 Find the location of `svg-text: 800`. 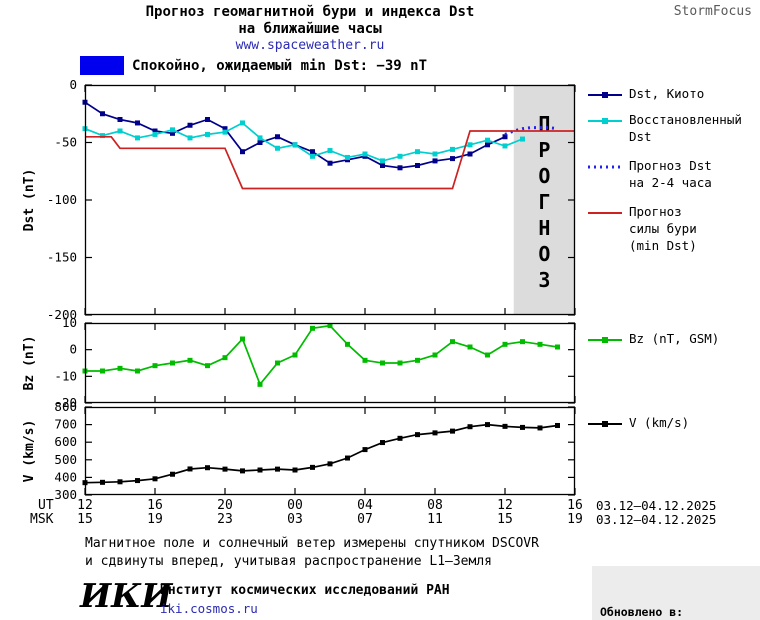

svg-text: 800 is located at coordinates (65, 406).